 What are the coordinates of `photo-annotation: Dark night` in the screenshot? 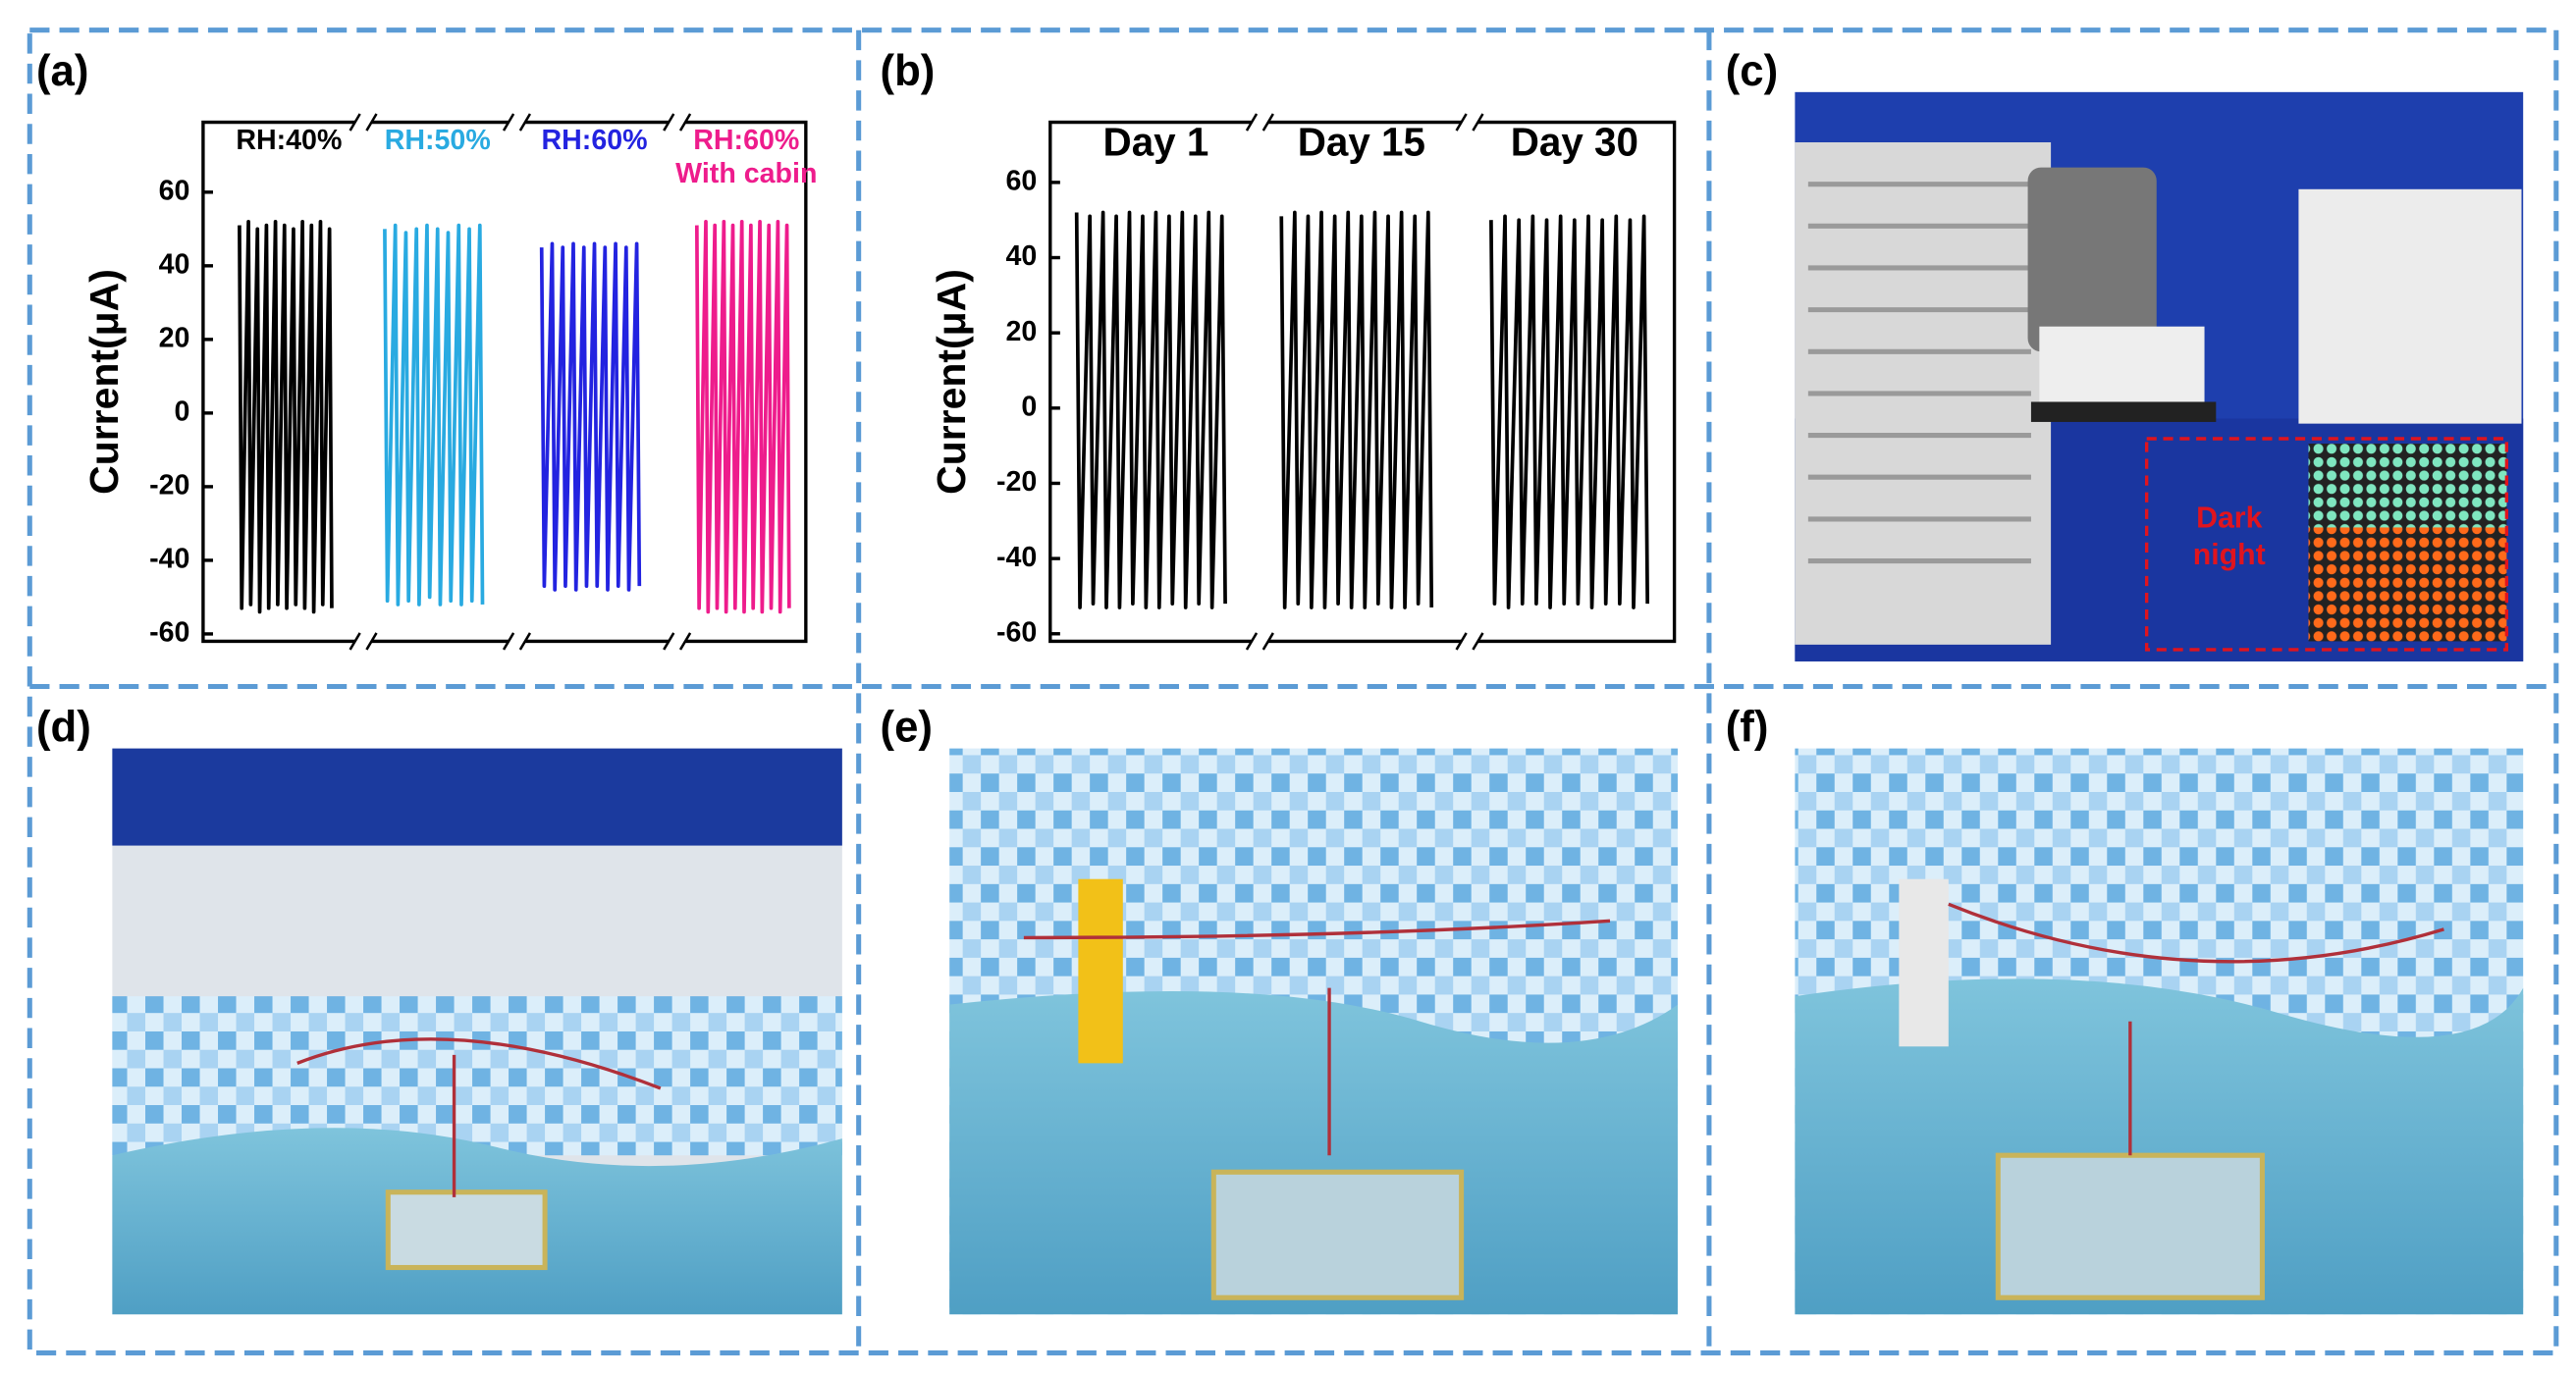 It's located at (2229, 536).